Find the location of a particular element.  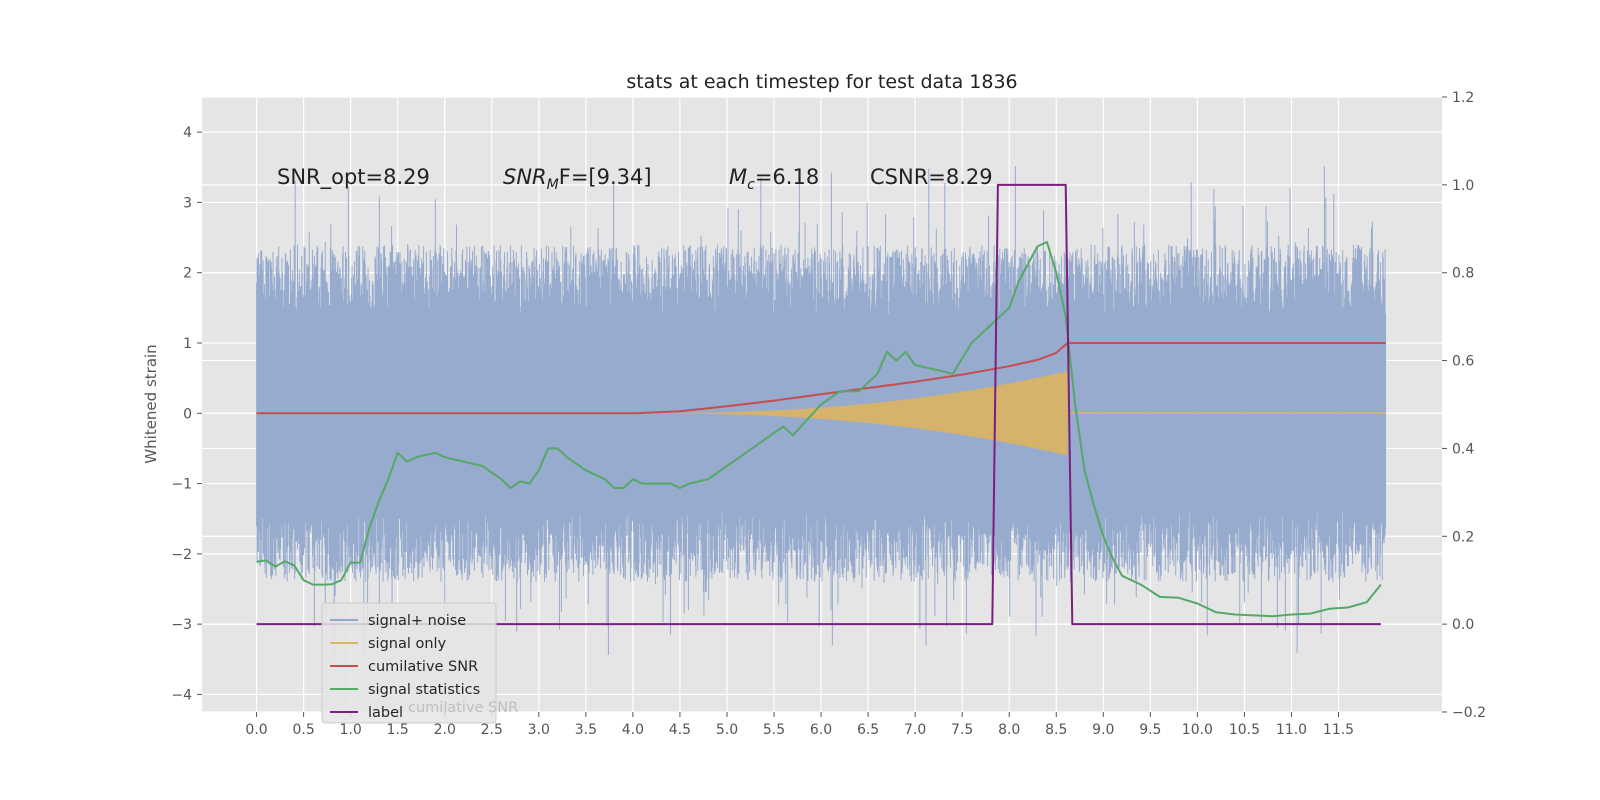

y-tick-label: 0 is located at coordinates (187, 414).